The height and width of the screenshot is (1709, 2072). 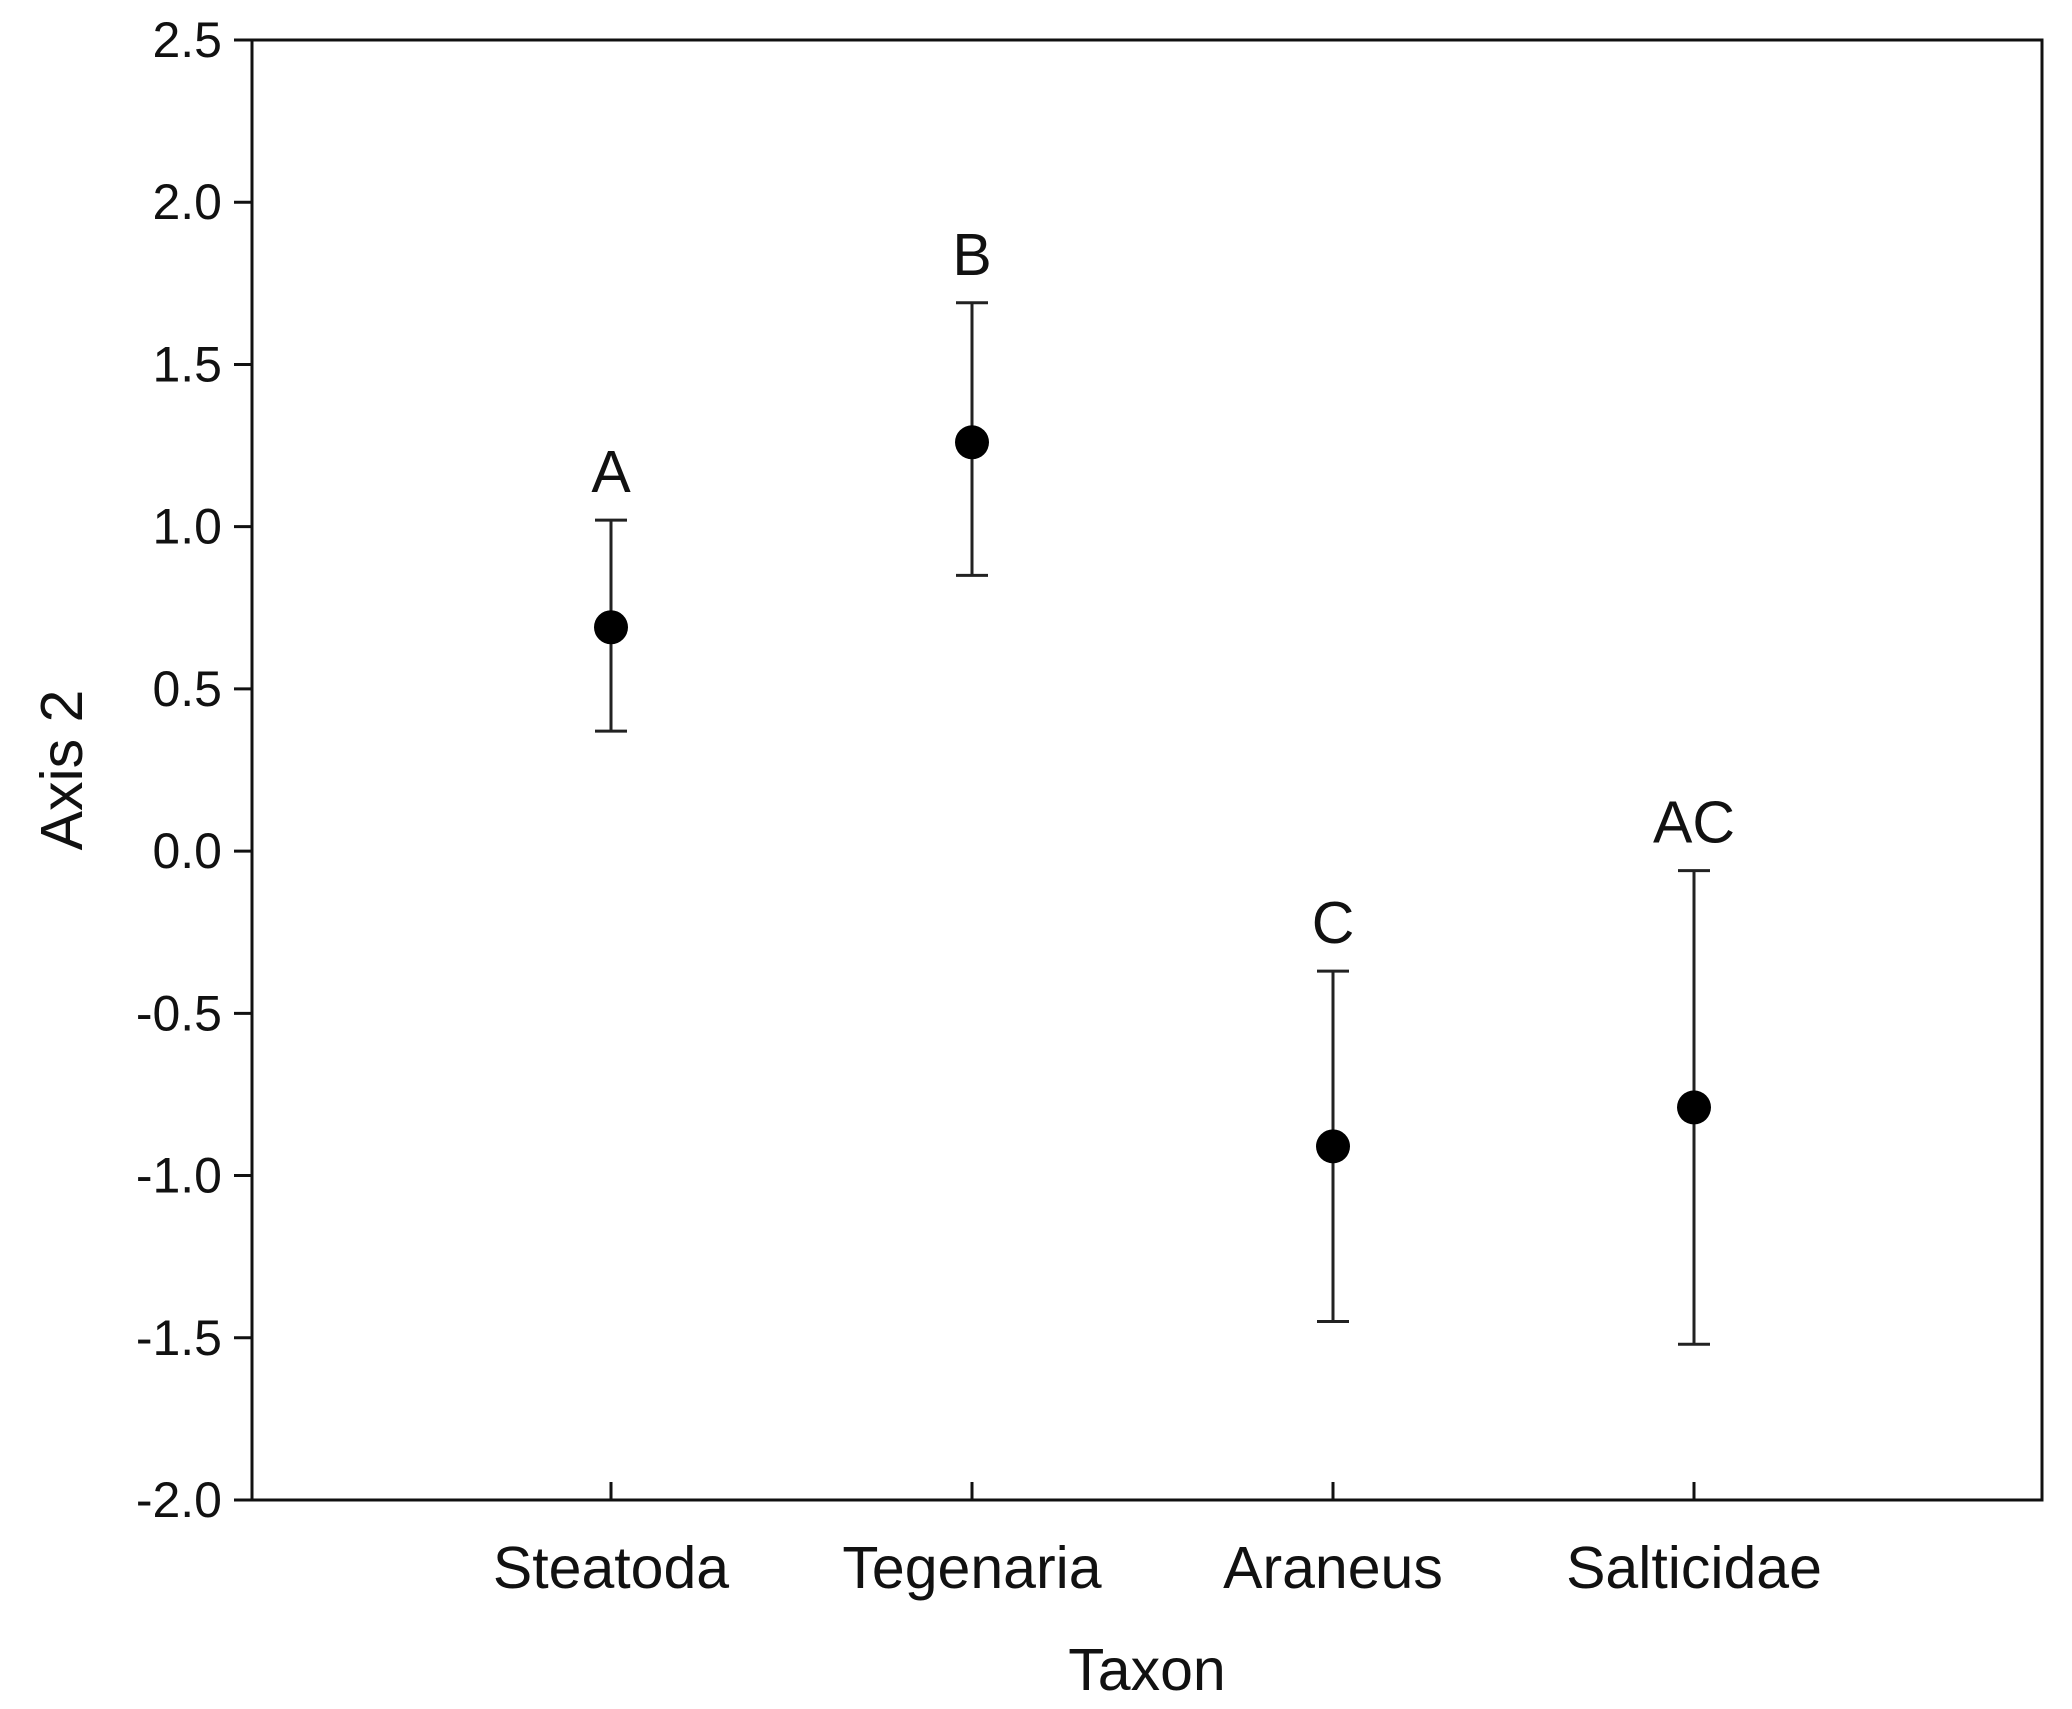 I want to click on y-tick-label: -1.0, so click(x=179, y=1176).